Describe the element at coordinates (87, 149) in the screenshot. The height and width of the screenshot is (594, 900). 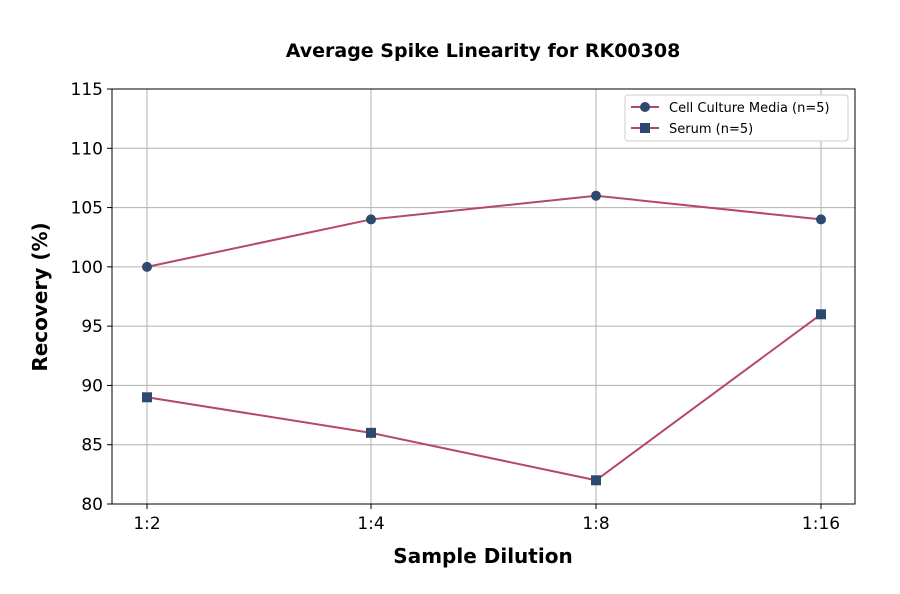
I see `y-tick-label: 110` at that location.